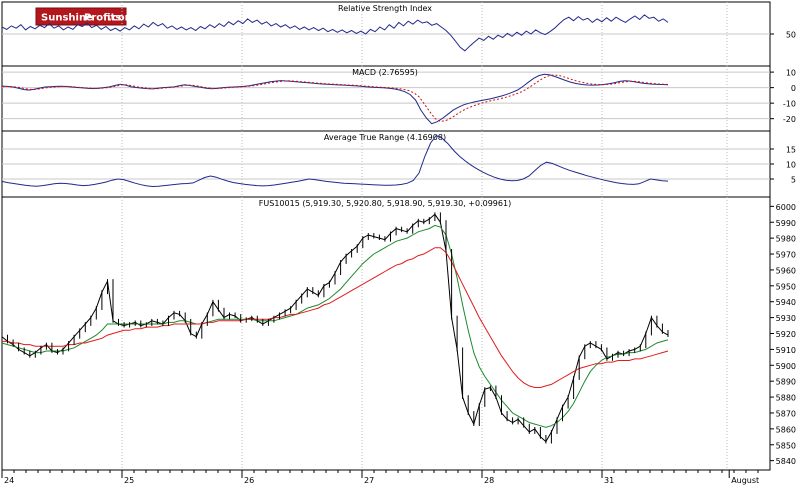  Describe the element at coordinates (129, 480) in the screenshot. I see `x-tick-label: 25` at that location.